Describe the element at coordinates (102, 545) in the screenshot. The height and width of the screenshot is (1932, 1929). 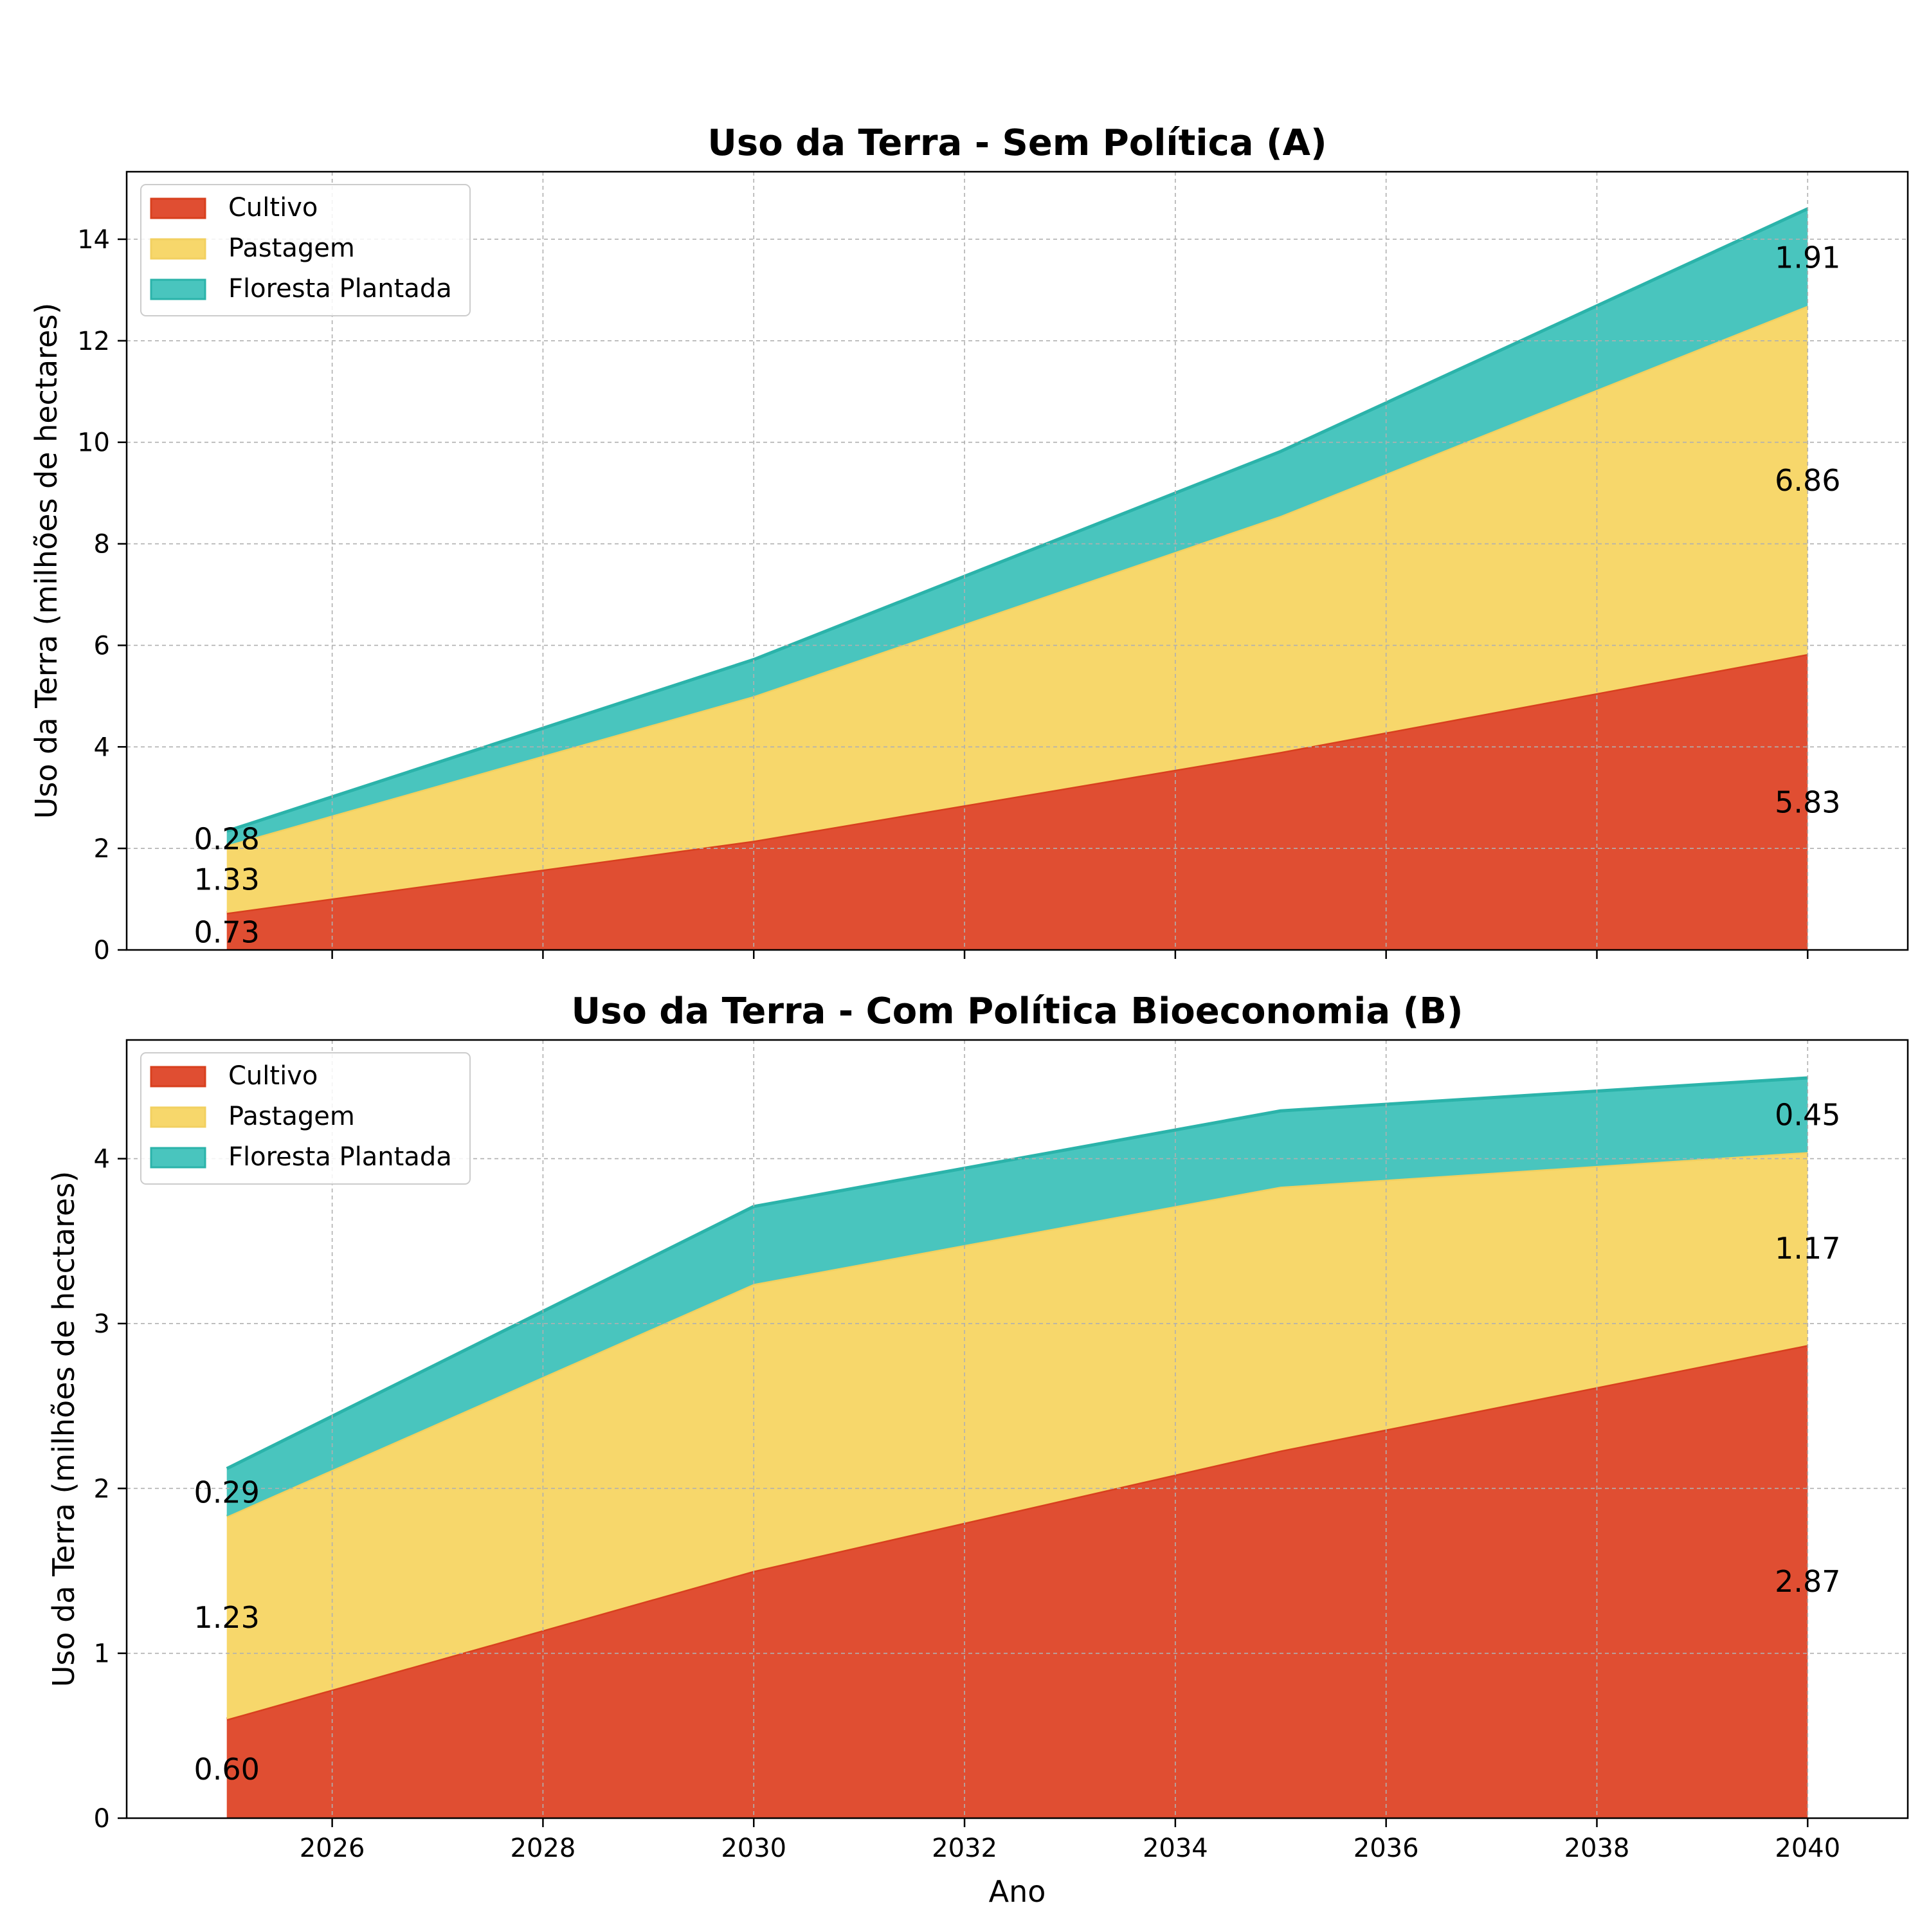
I see `y-tick-label: 8` at that location.